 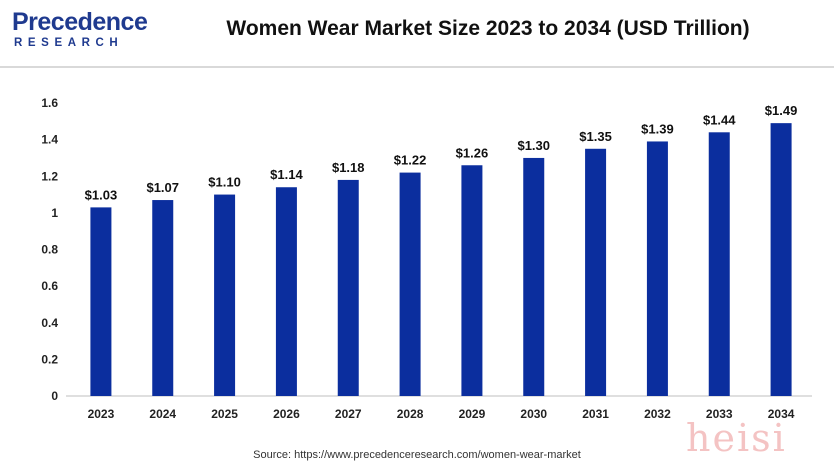 I want to click on x-tick-label: 2034, so click(x=781, y=414).